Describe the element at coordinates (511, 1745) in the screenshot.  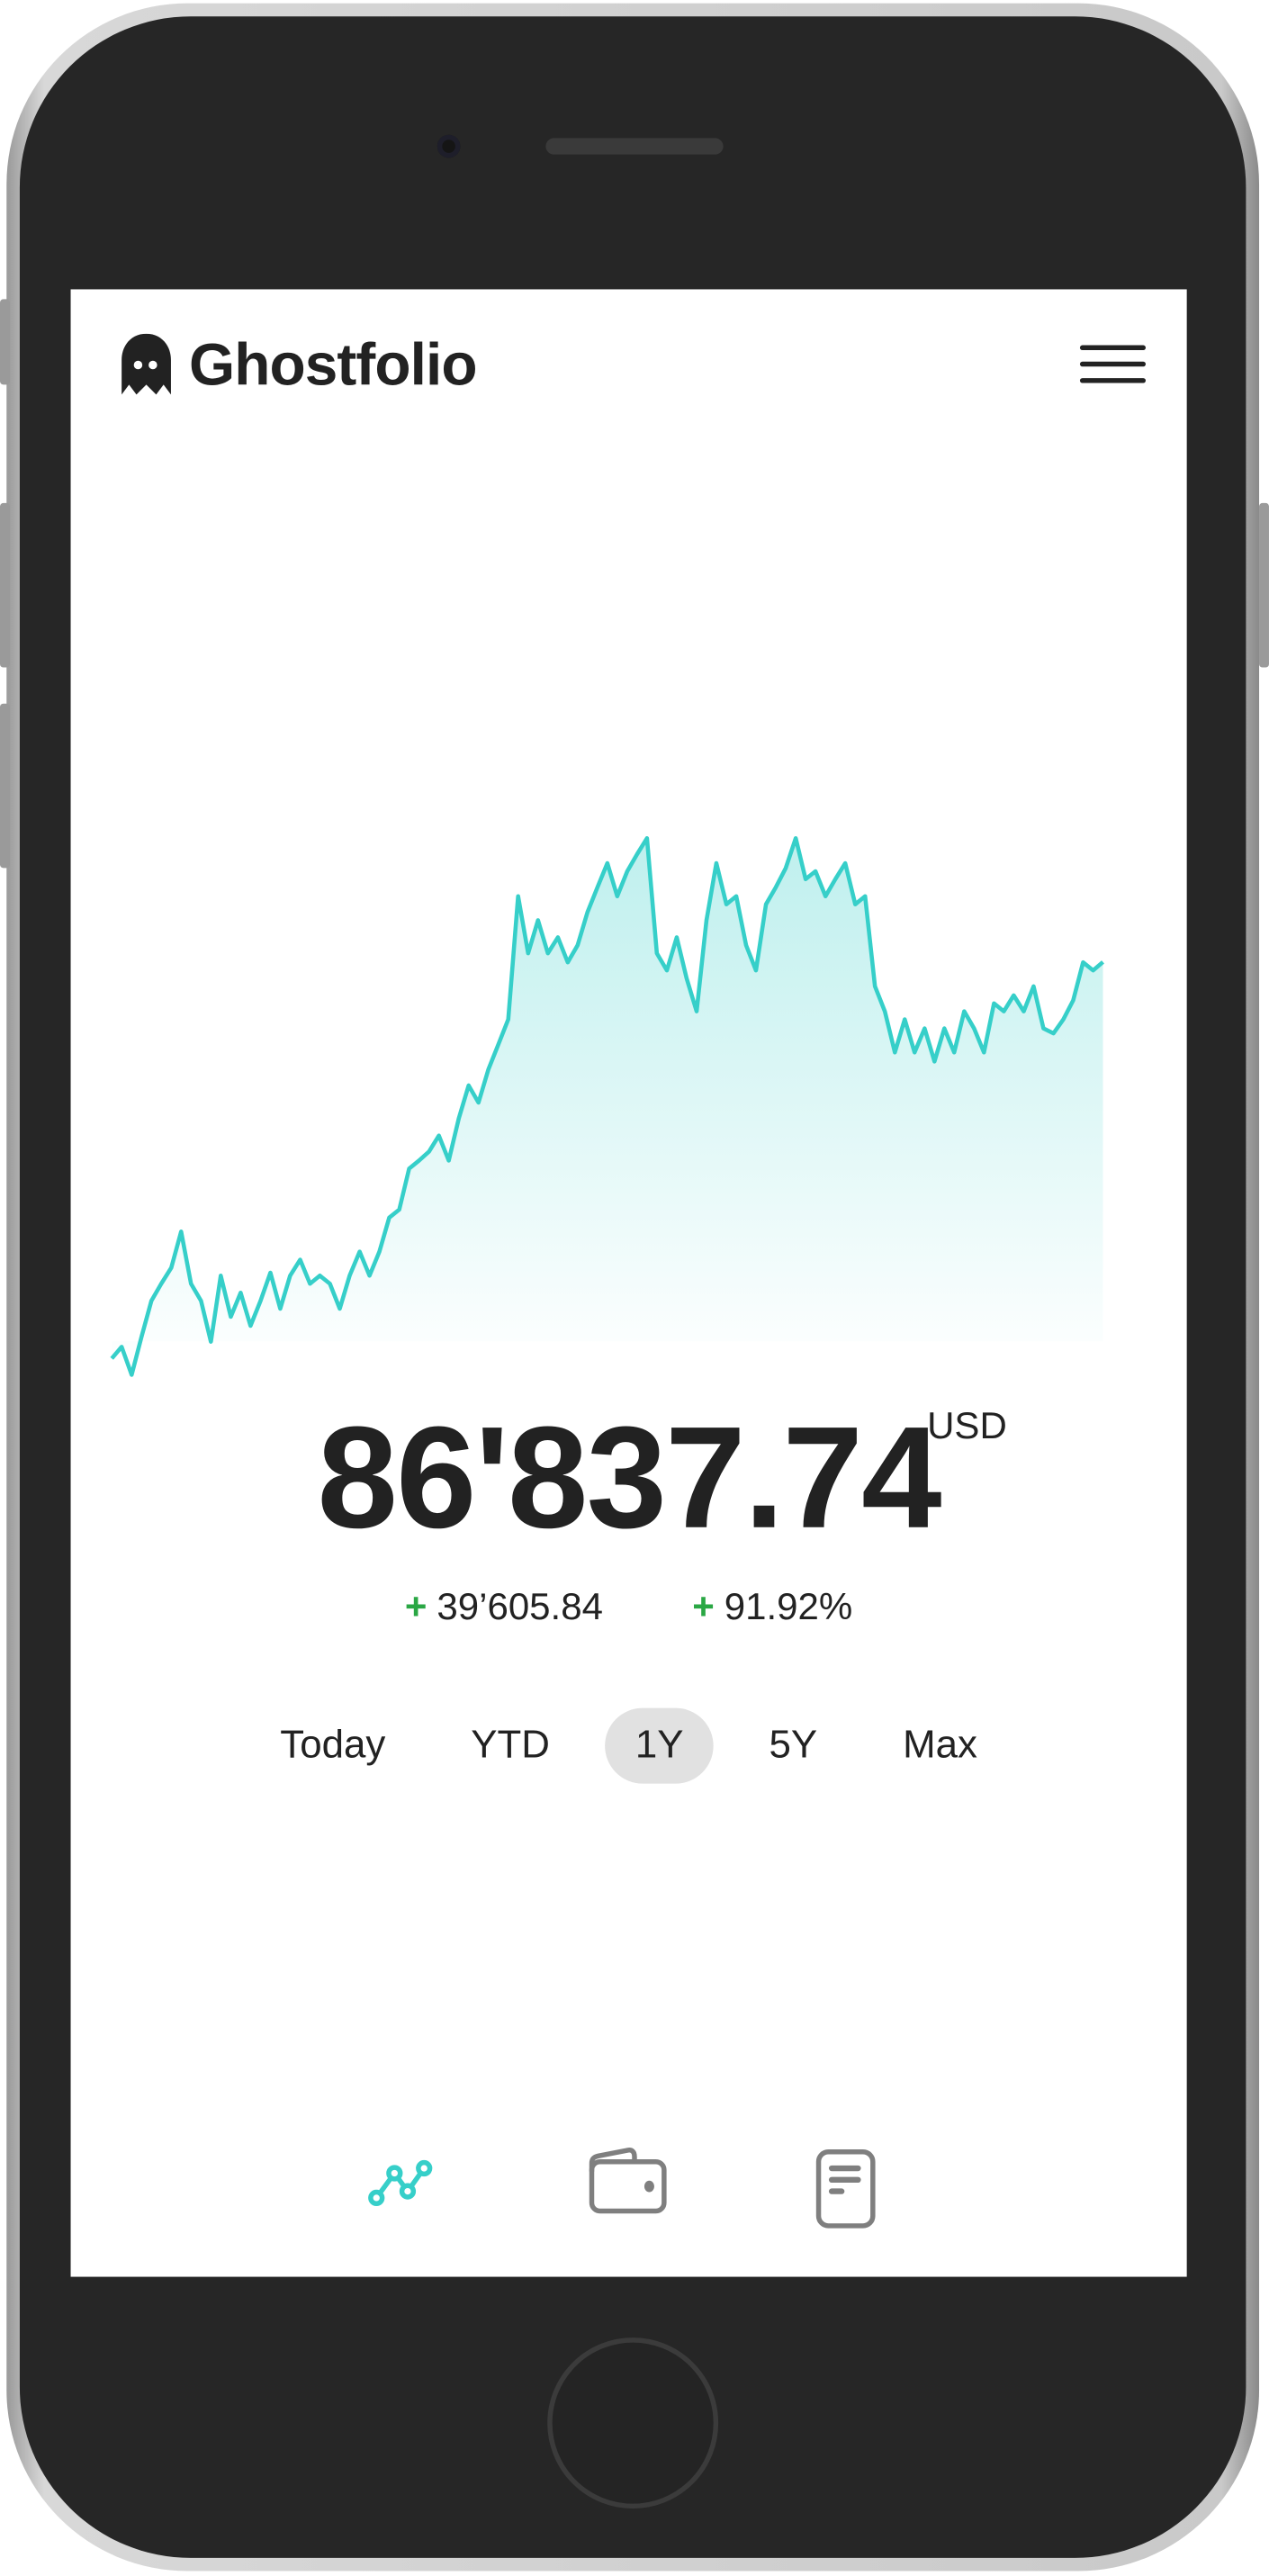
I see `range-ytd: YTD` at that location.